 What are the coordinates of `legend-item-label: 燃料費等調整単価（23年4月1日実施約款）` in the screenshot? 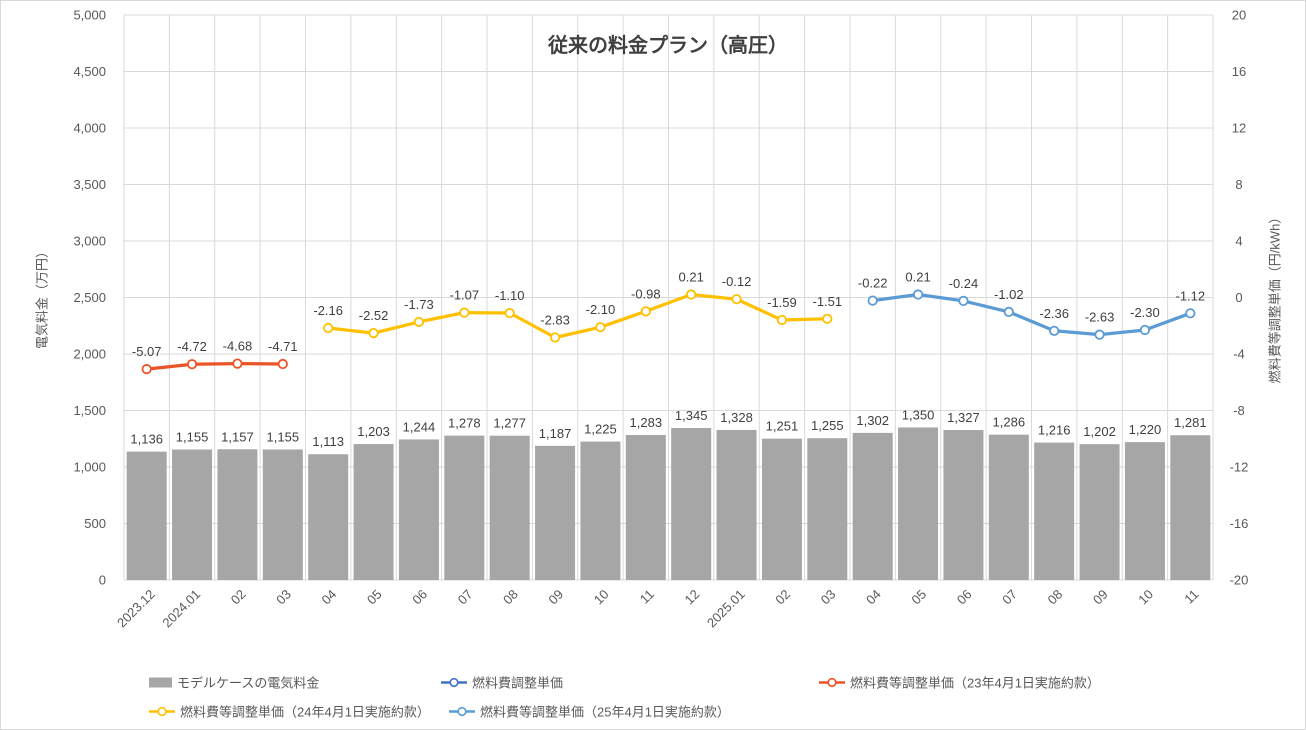 It's located at (975, 683).